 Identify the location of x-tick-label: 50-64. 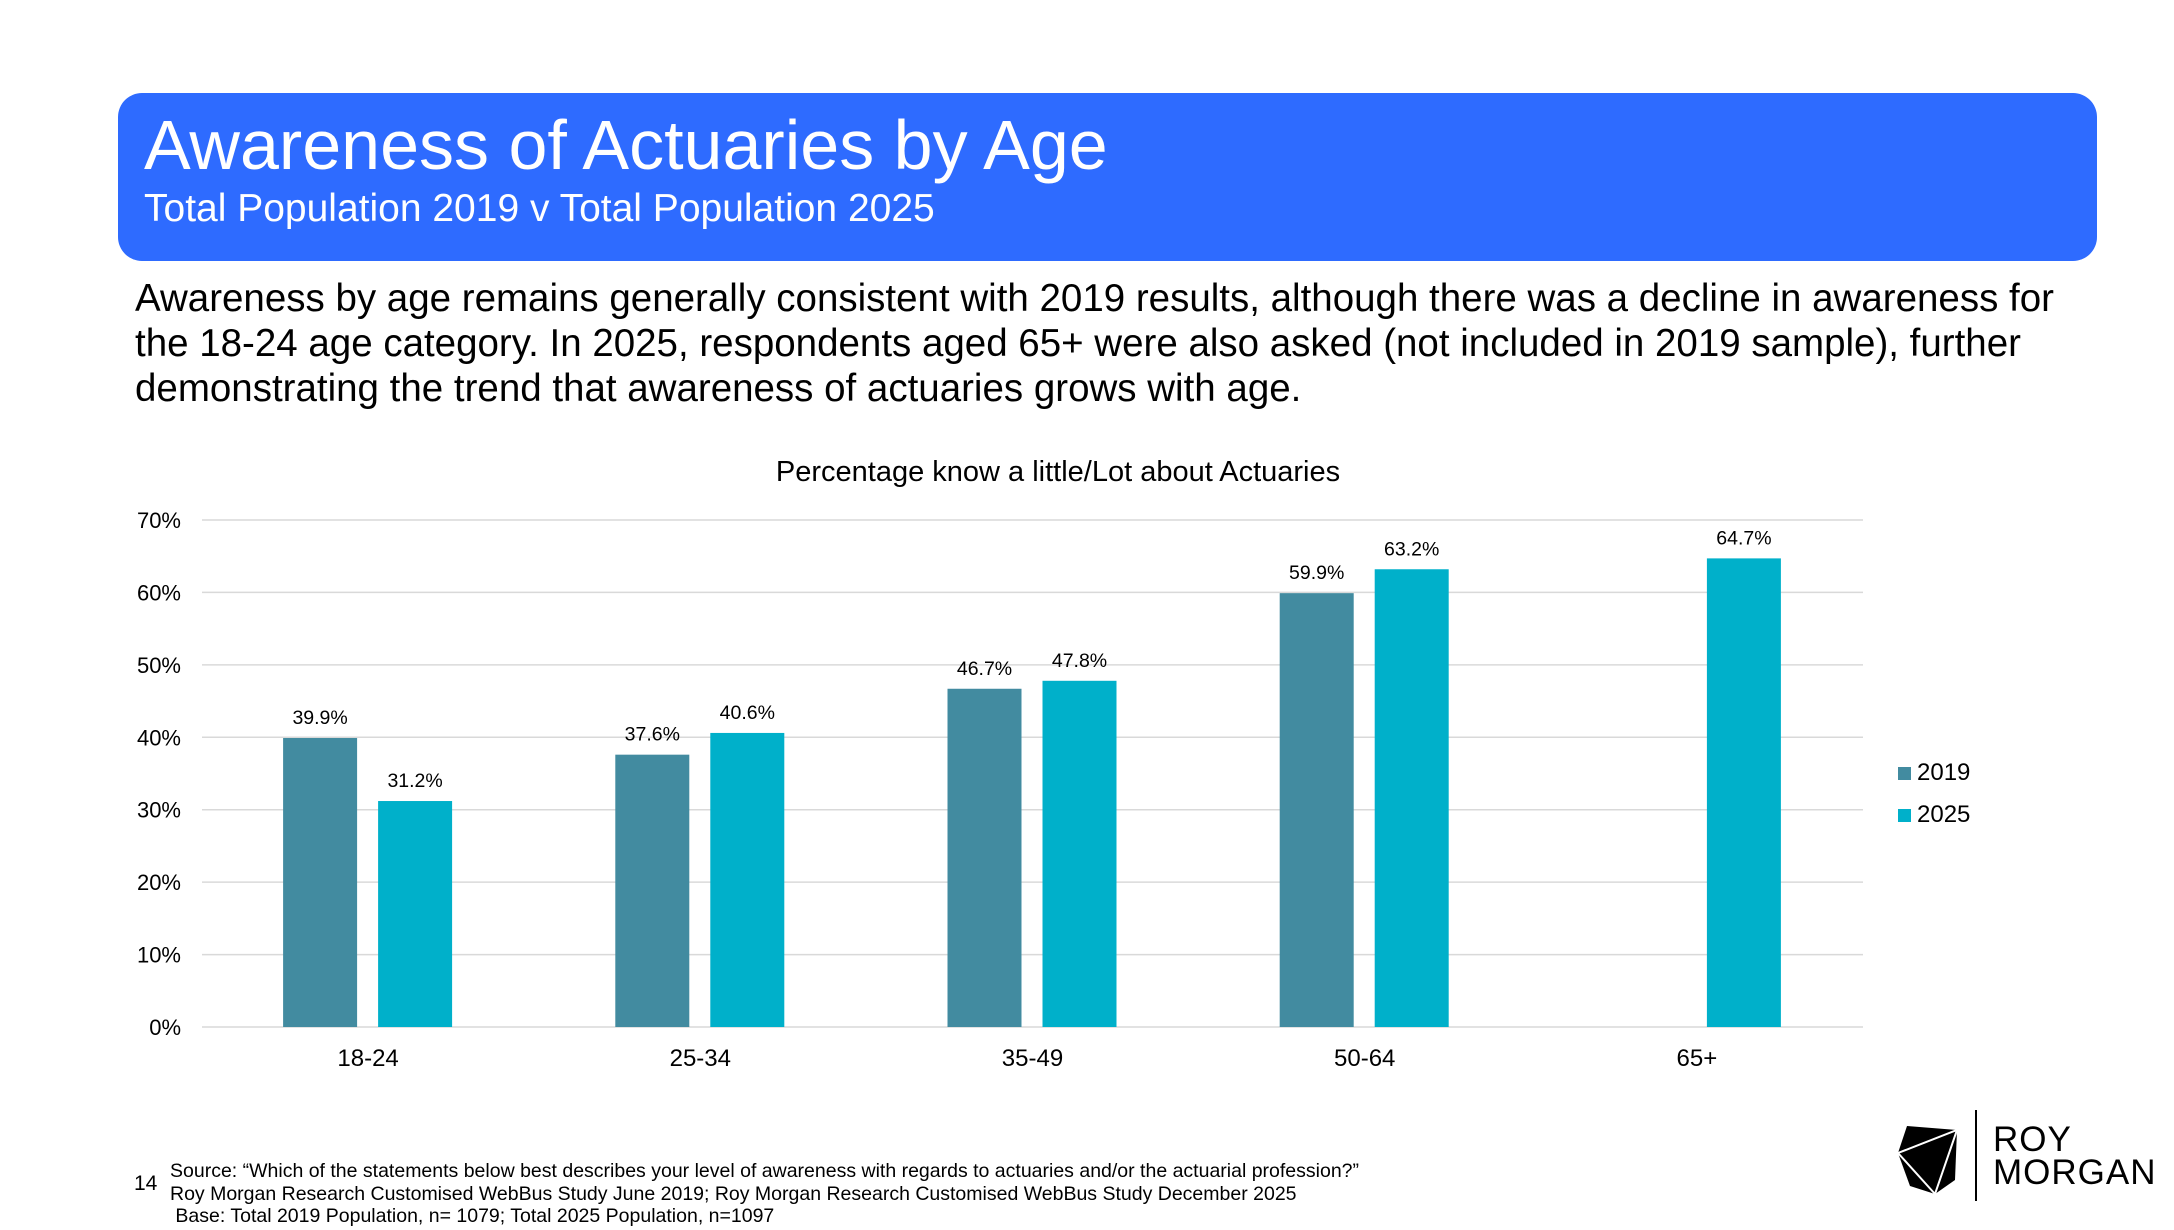
(1364, 1058).